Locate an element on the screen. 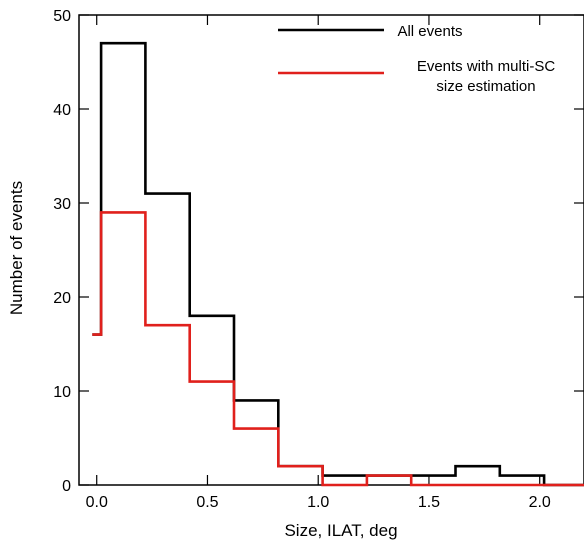 Image resolution: width=584 pixels, height=550 pixels. y-tick-label: 30 is located at coordinates (62, 204).